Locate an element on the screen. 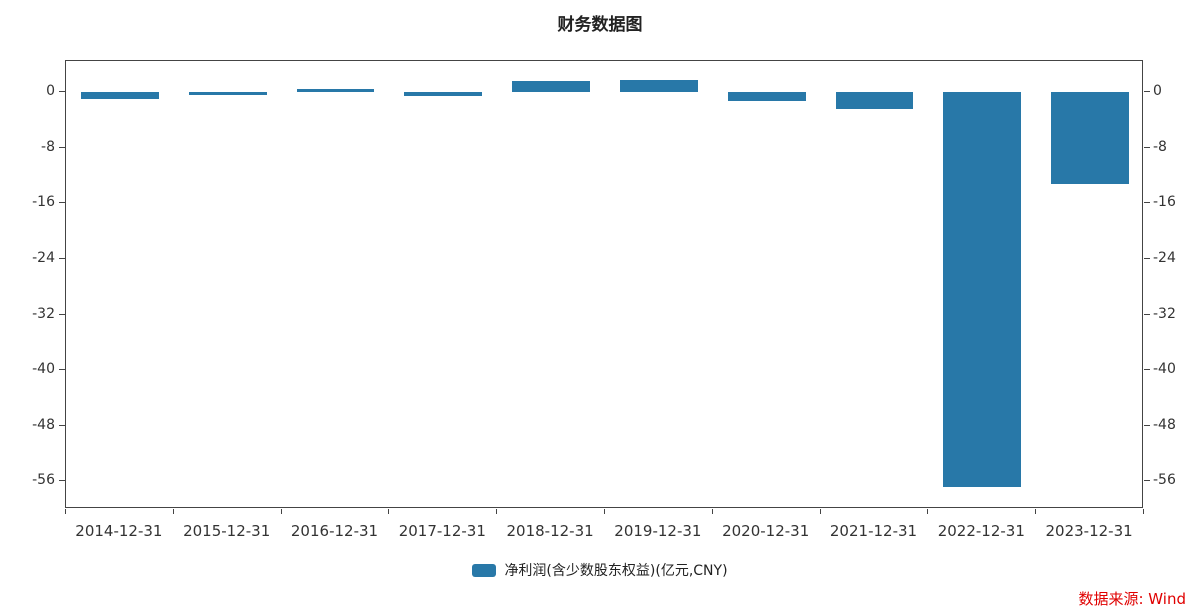  y-axis-label-left: -8 is located at coordinates (48, 146).